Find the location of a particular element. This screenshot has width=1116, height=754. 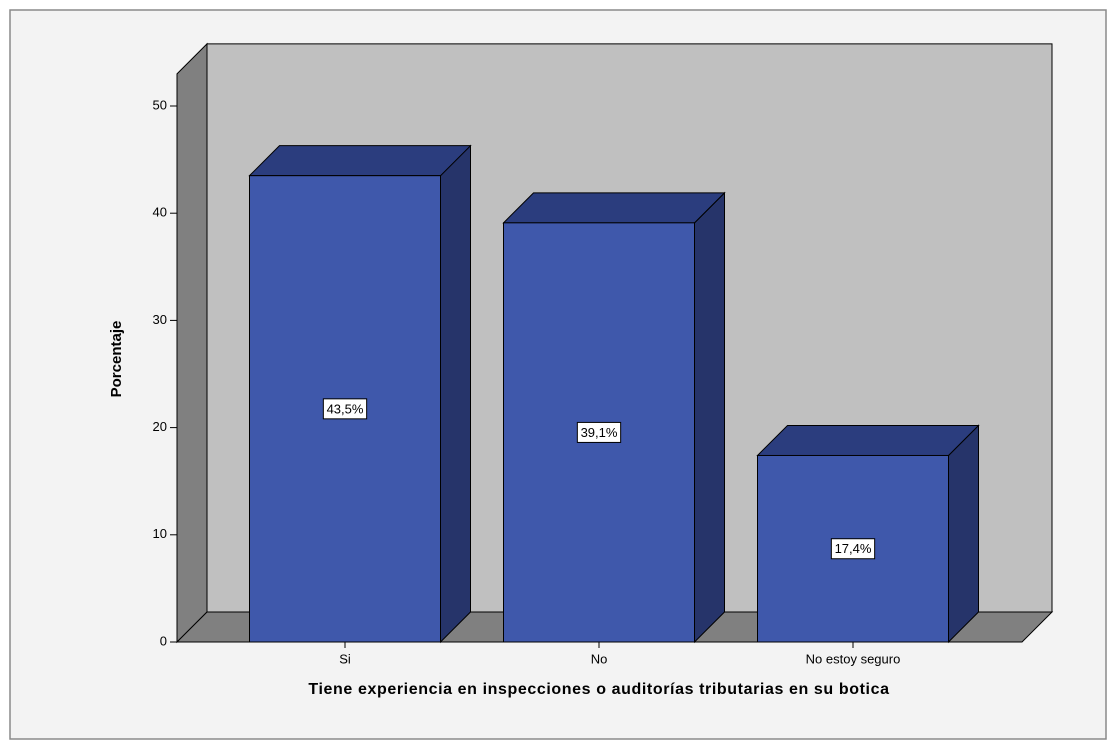

value-label: 43,5% is located at coordinates (345, 408).